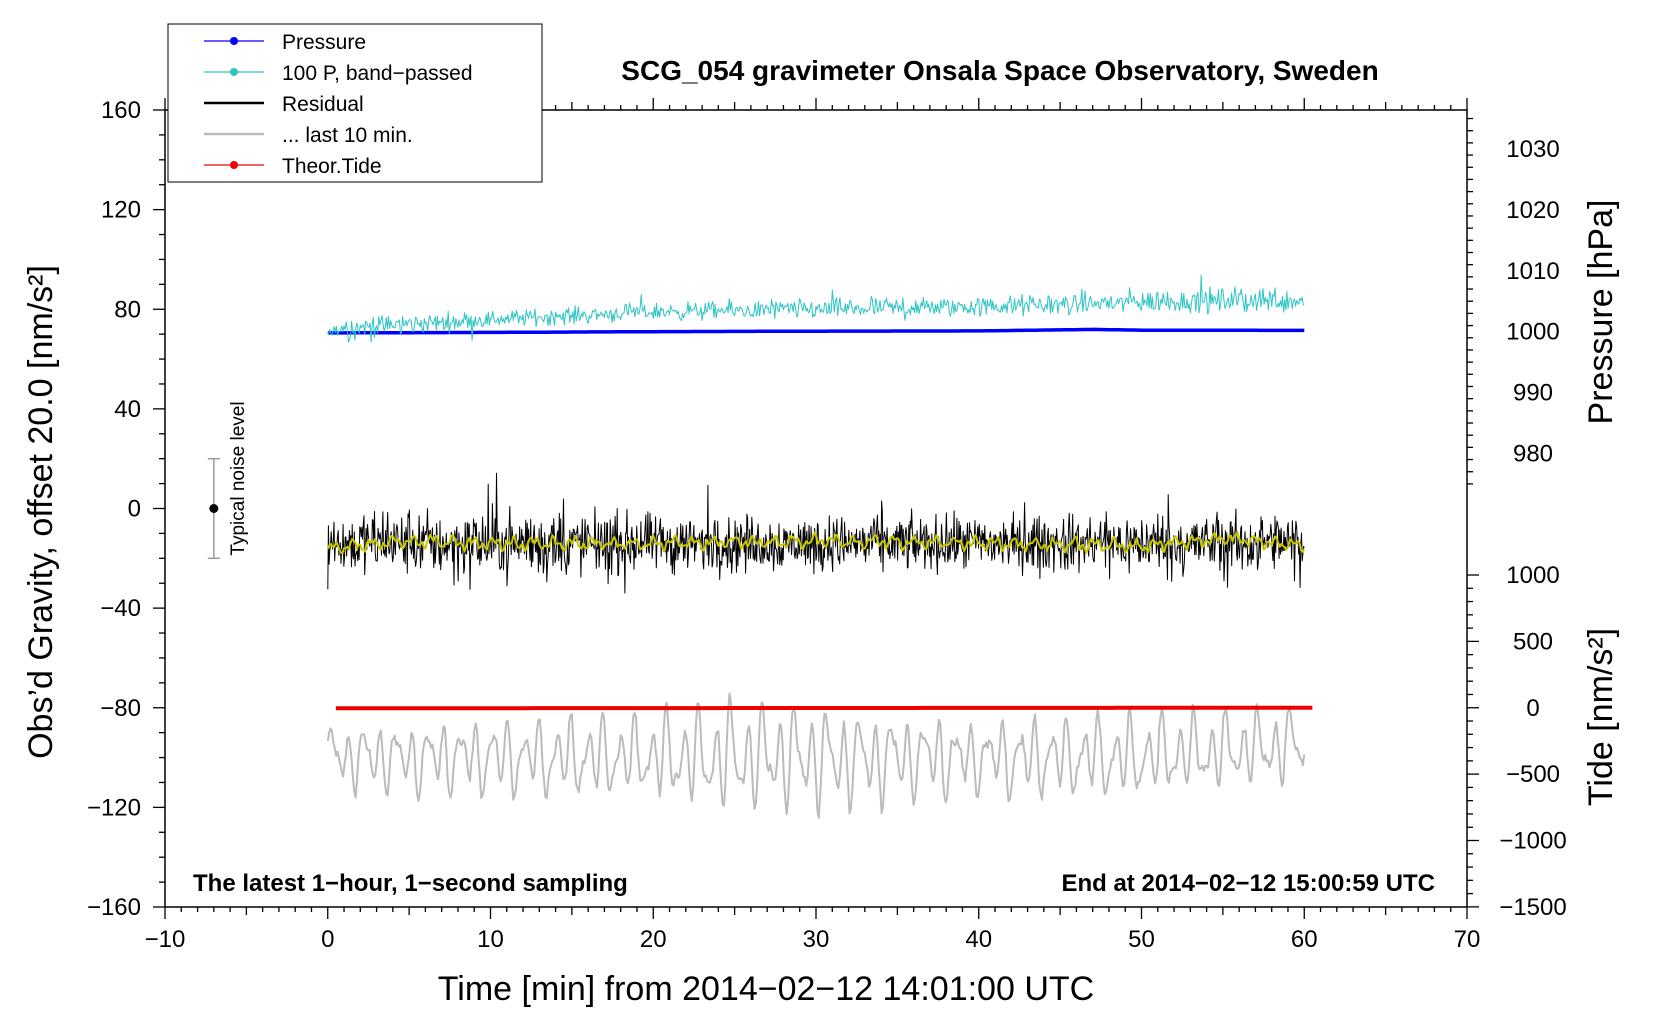 This screenshot has height=1020, width=1660. Describe the element at coordinates (377, 73) in the screenshot. I see `legend-label: 100 P, band−passed` at that location.